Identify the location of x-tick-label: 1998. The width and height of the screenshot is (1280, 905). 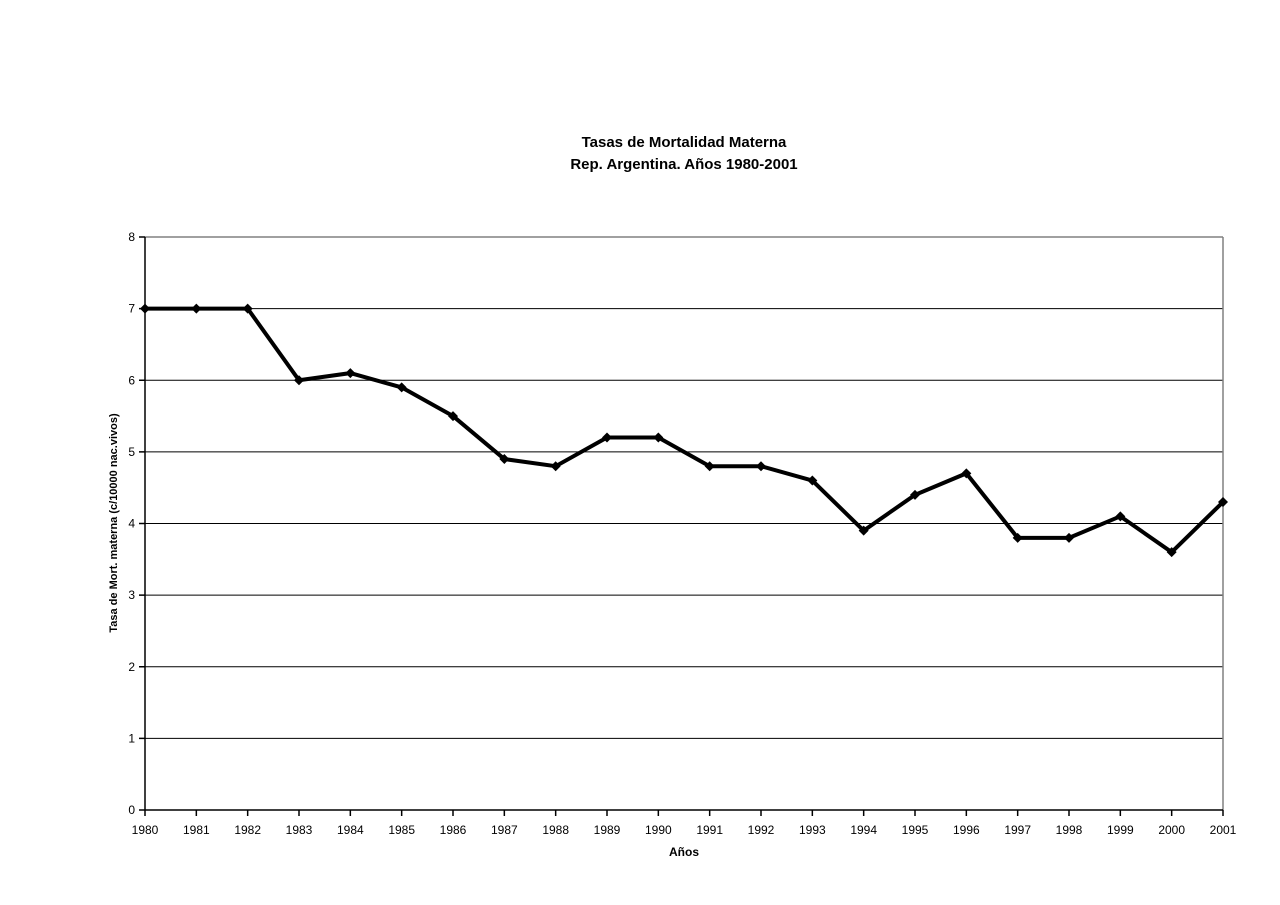
(1069, 830).